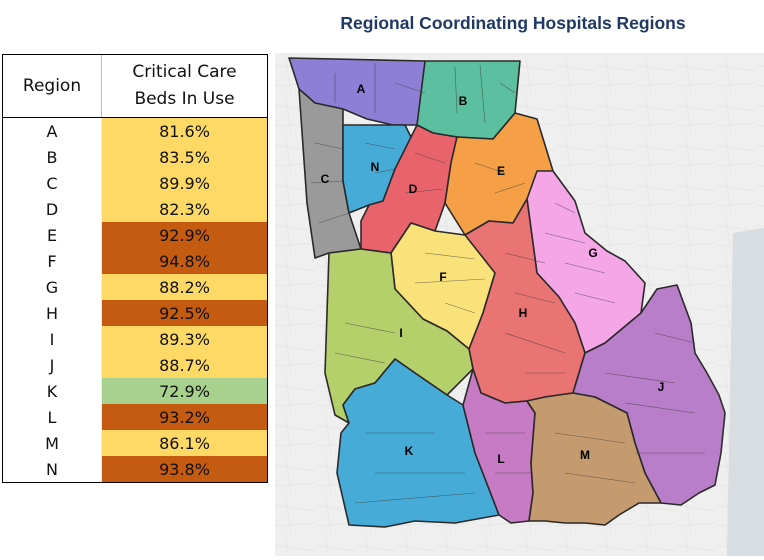  What do you see at coordinates (353, 183) in the screenshot?
I see `county-lines-west` at bounding box center [353, 183].